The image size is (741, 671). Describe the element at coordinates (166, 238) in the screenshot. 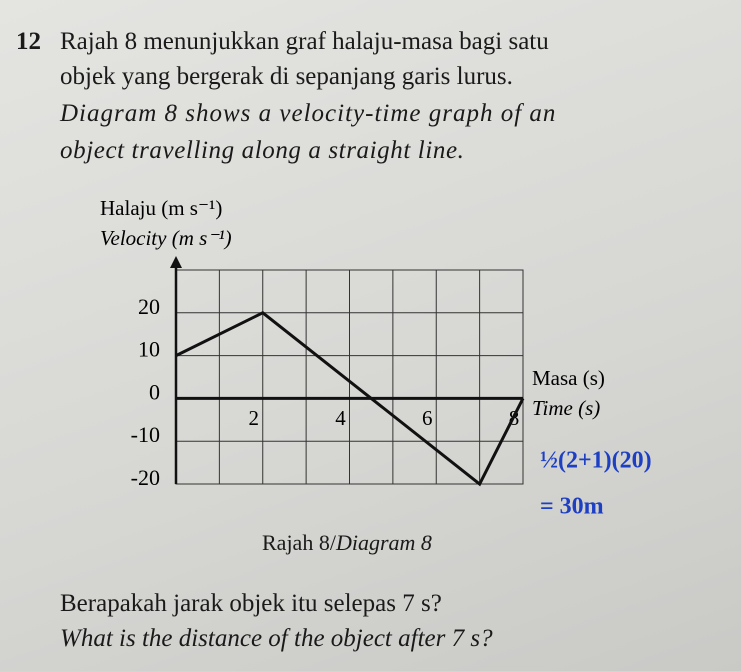

I see `y-label: Velocity (m s⁻¹)` at that location.